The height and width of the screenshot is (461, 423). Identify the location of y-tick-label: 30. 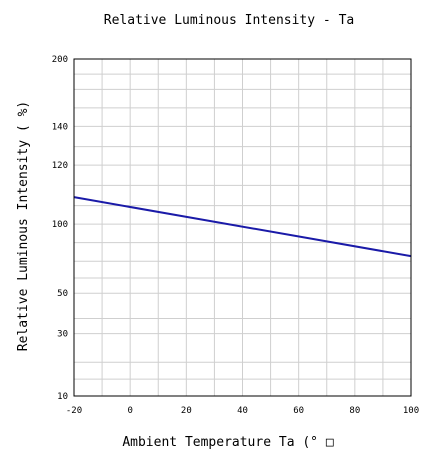
(62, 335).